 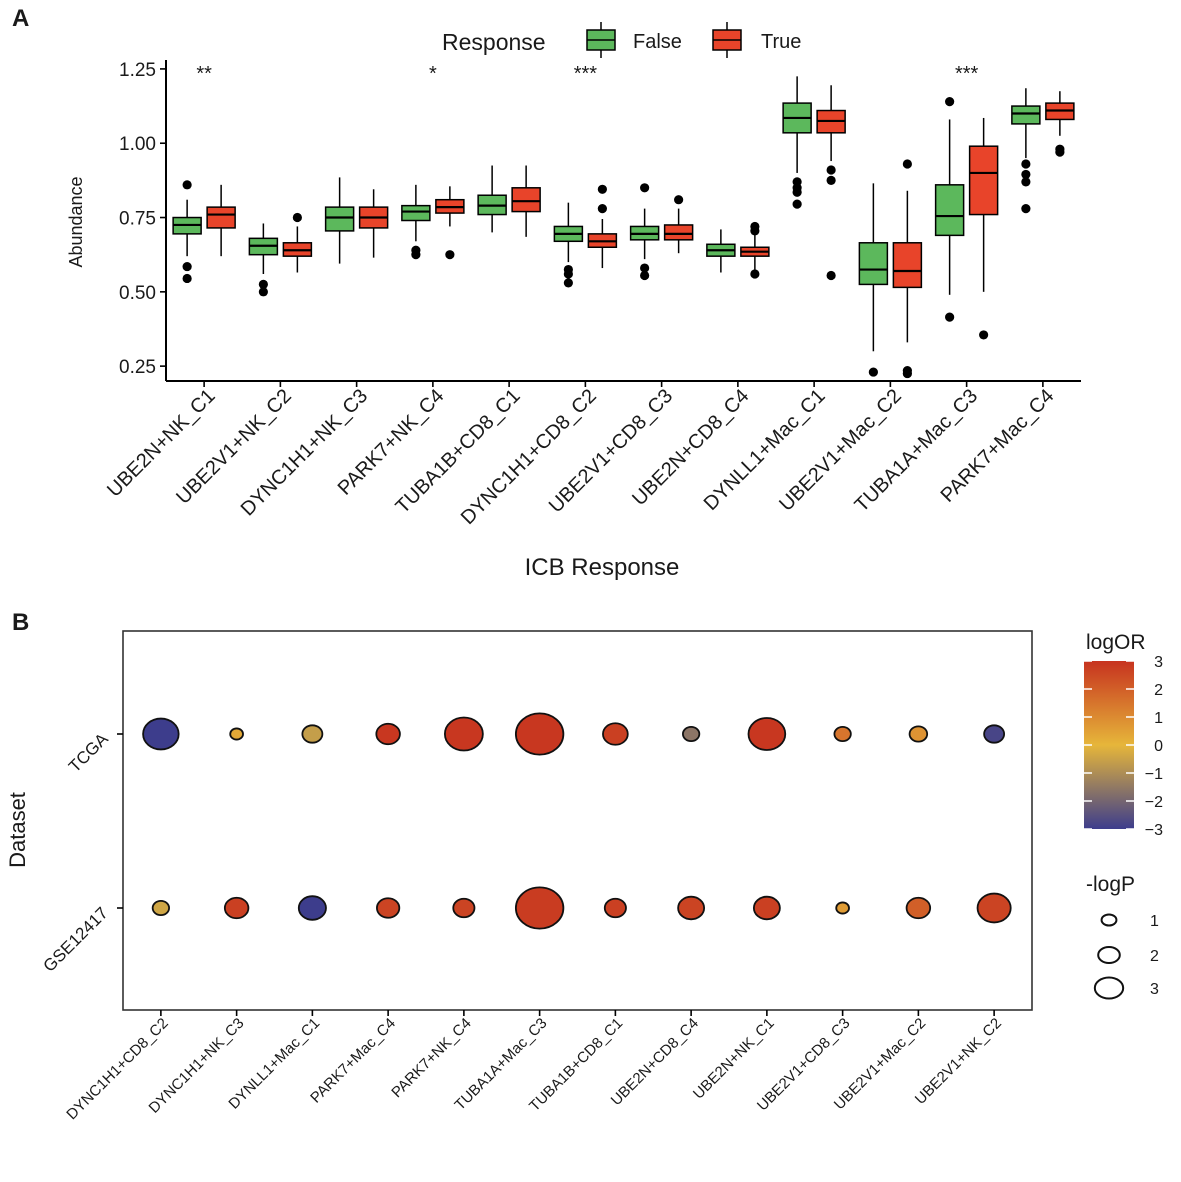 I want to click on size-legend-label: 1, so click(x=1154, y=921).